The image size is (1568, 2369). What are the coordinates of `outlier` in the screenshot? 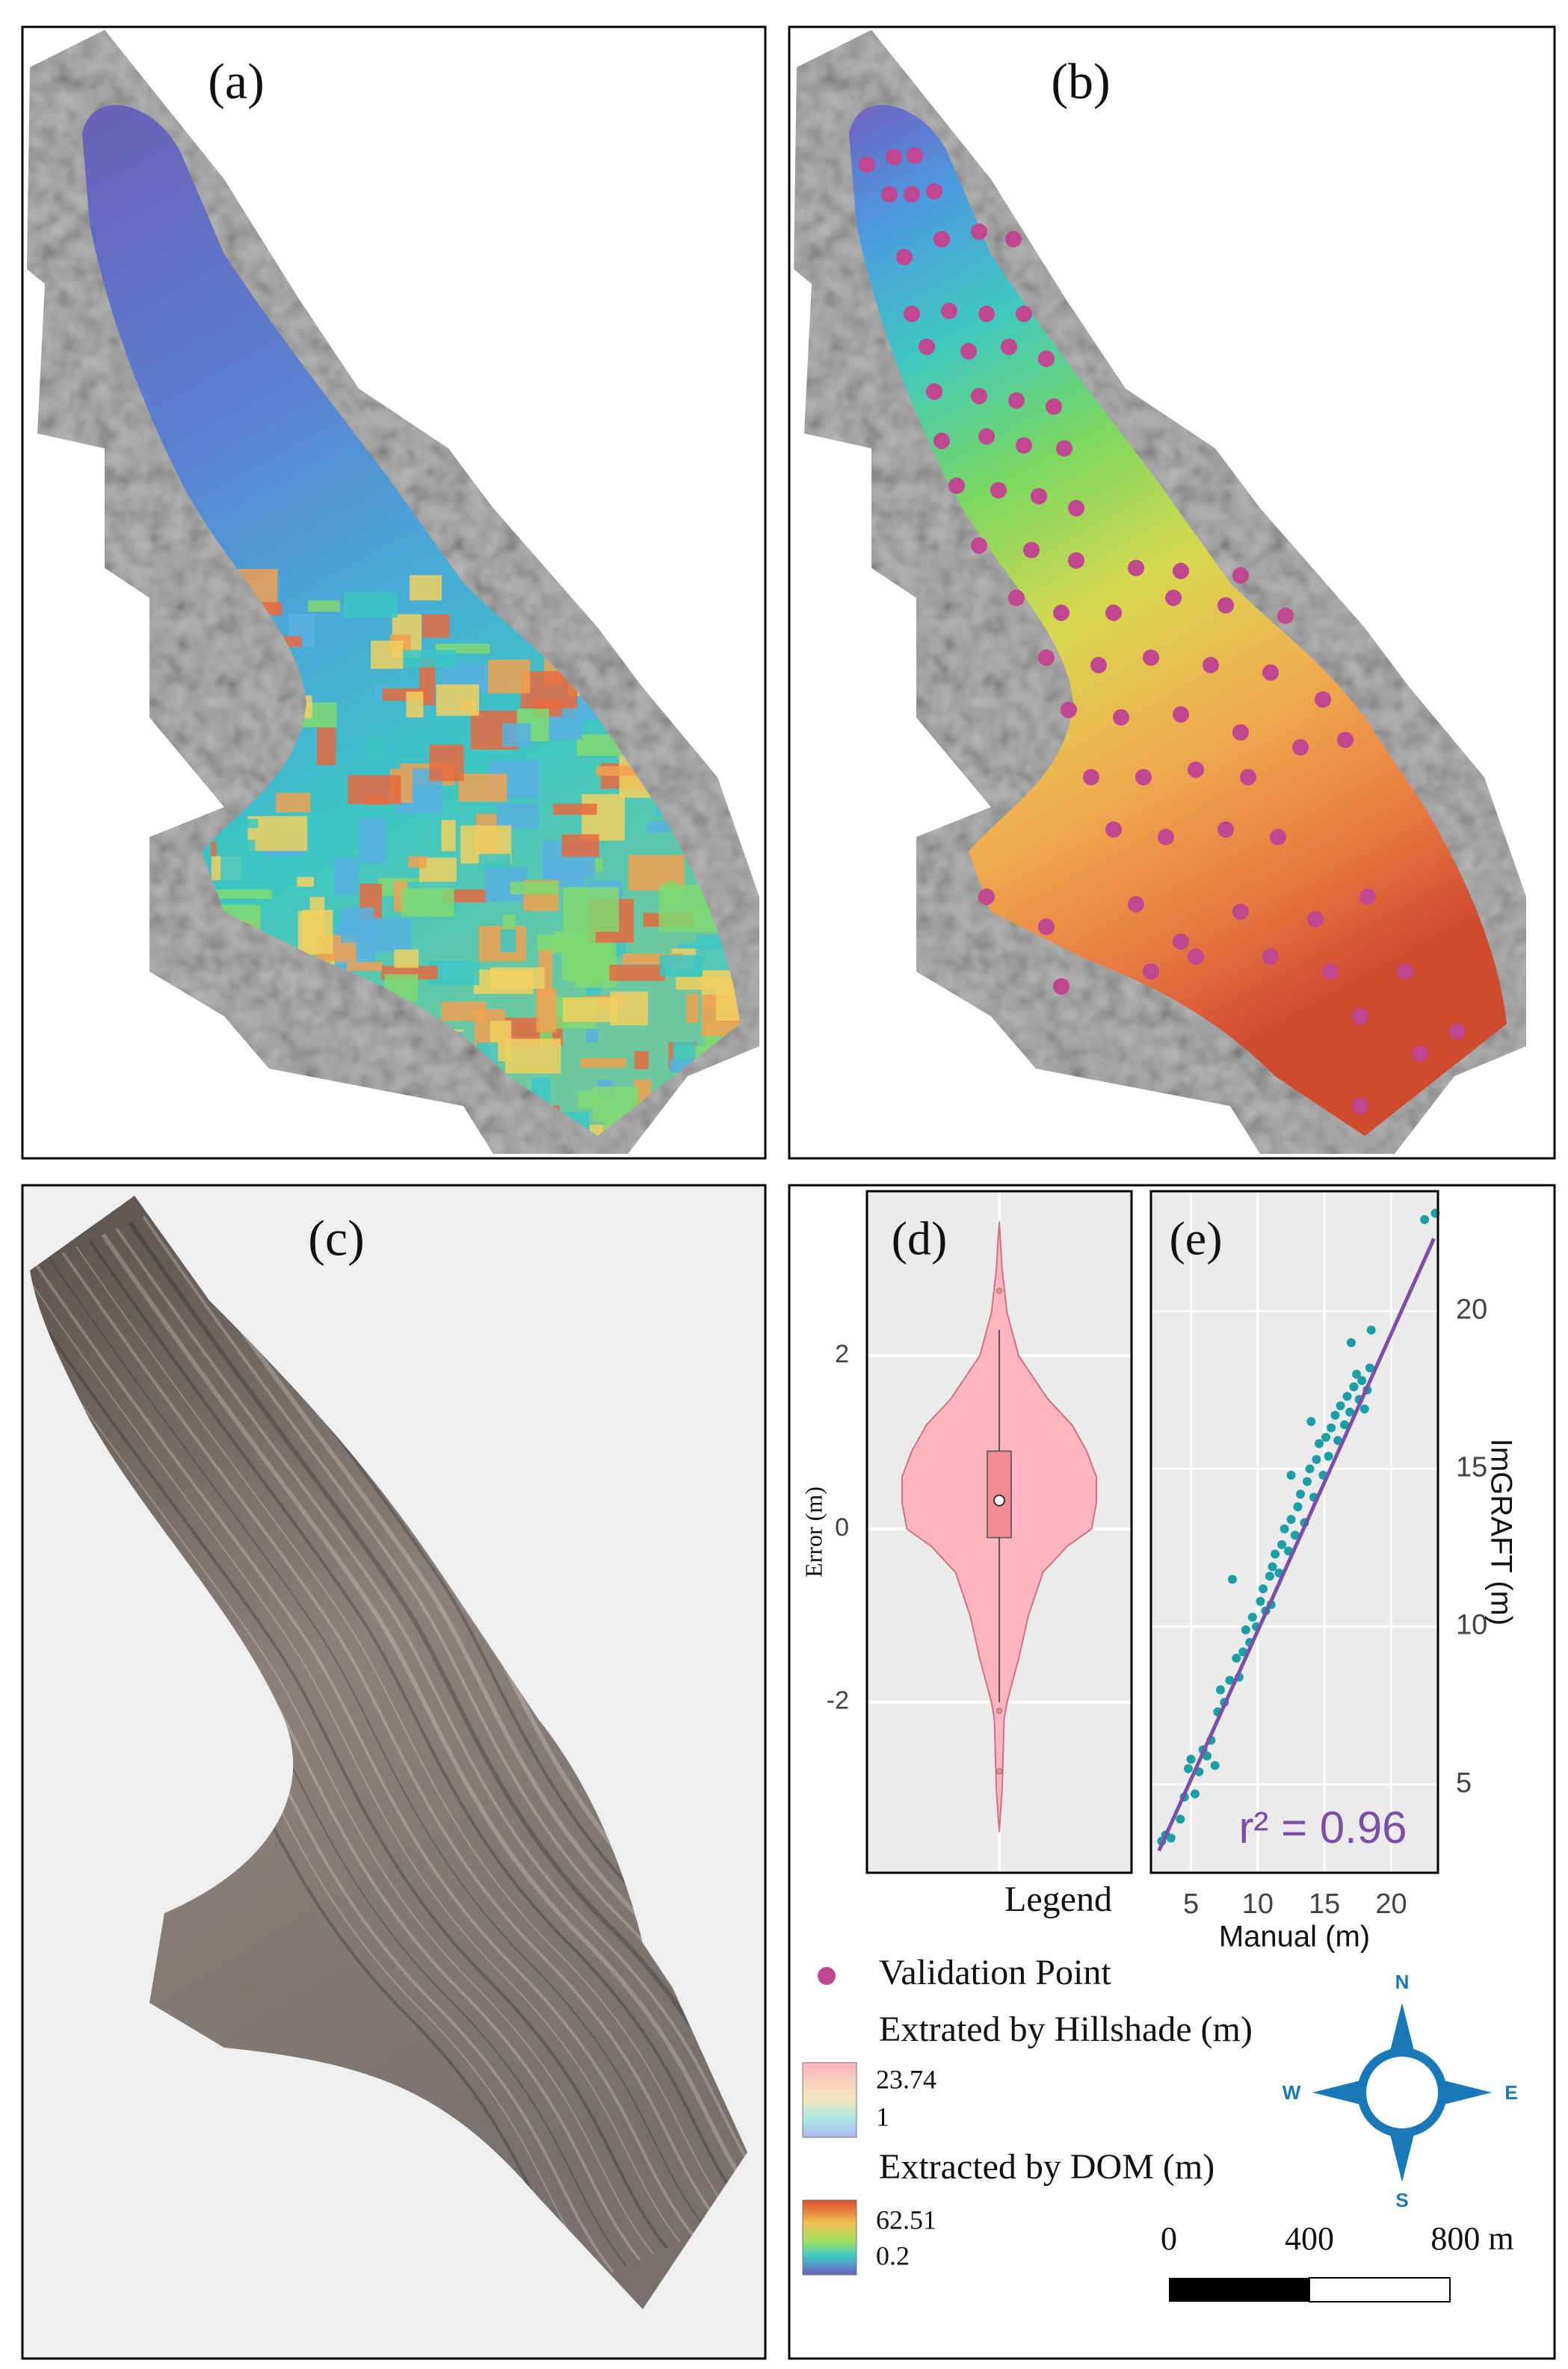 It's located at (999, 1771).